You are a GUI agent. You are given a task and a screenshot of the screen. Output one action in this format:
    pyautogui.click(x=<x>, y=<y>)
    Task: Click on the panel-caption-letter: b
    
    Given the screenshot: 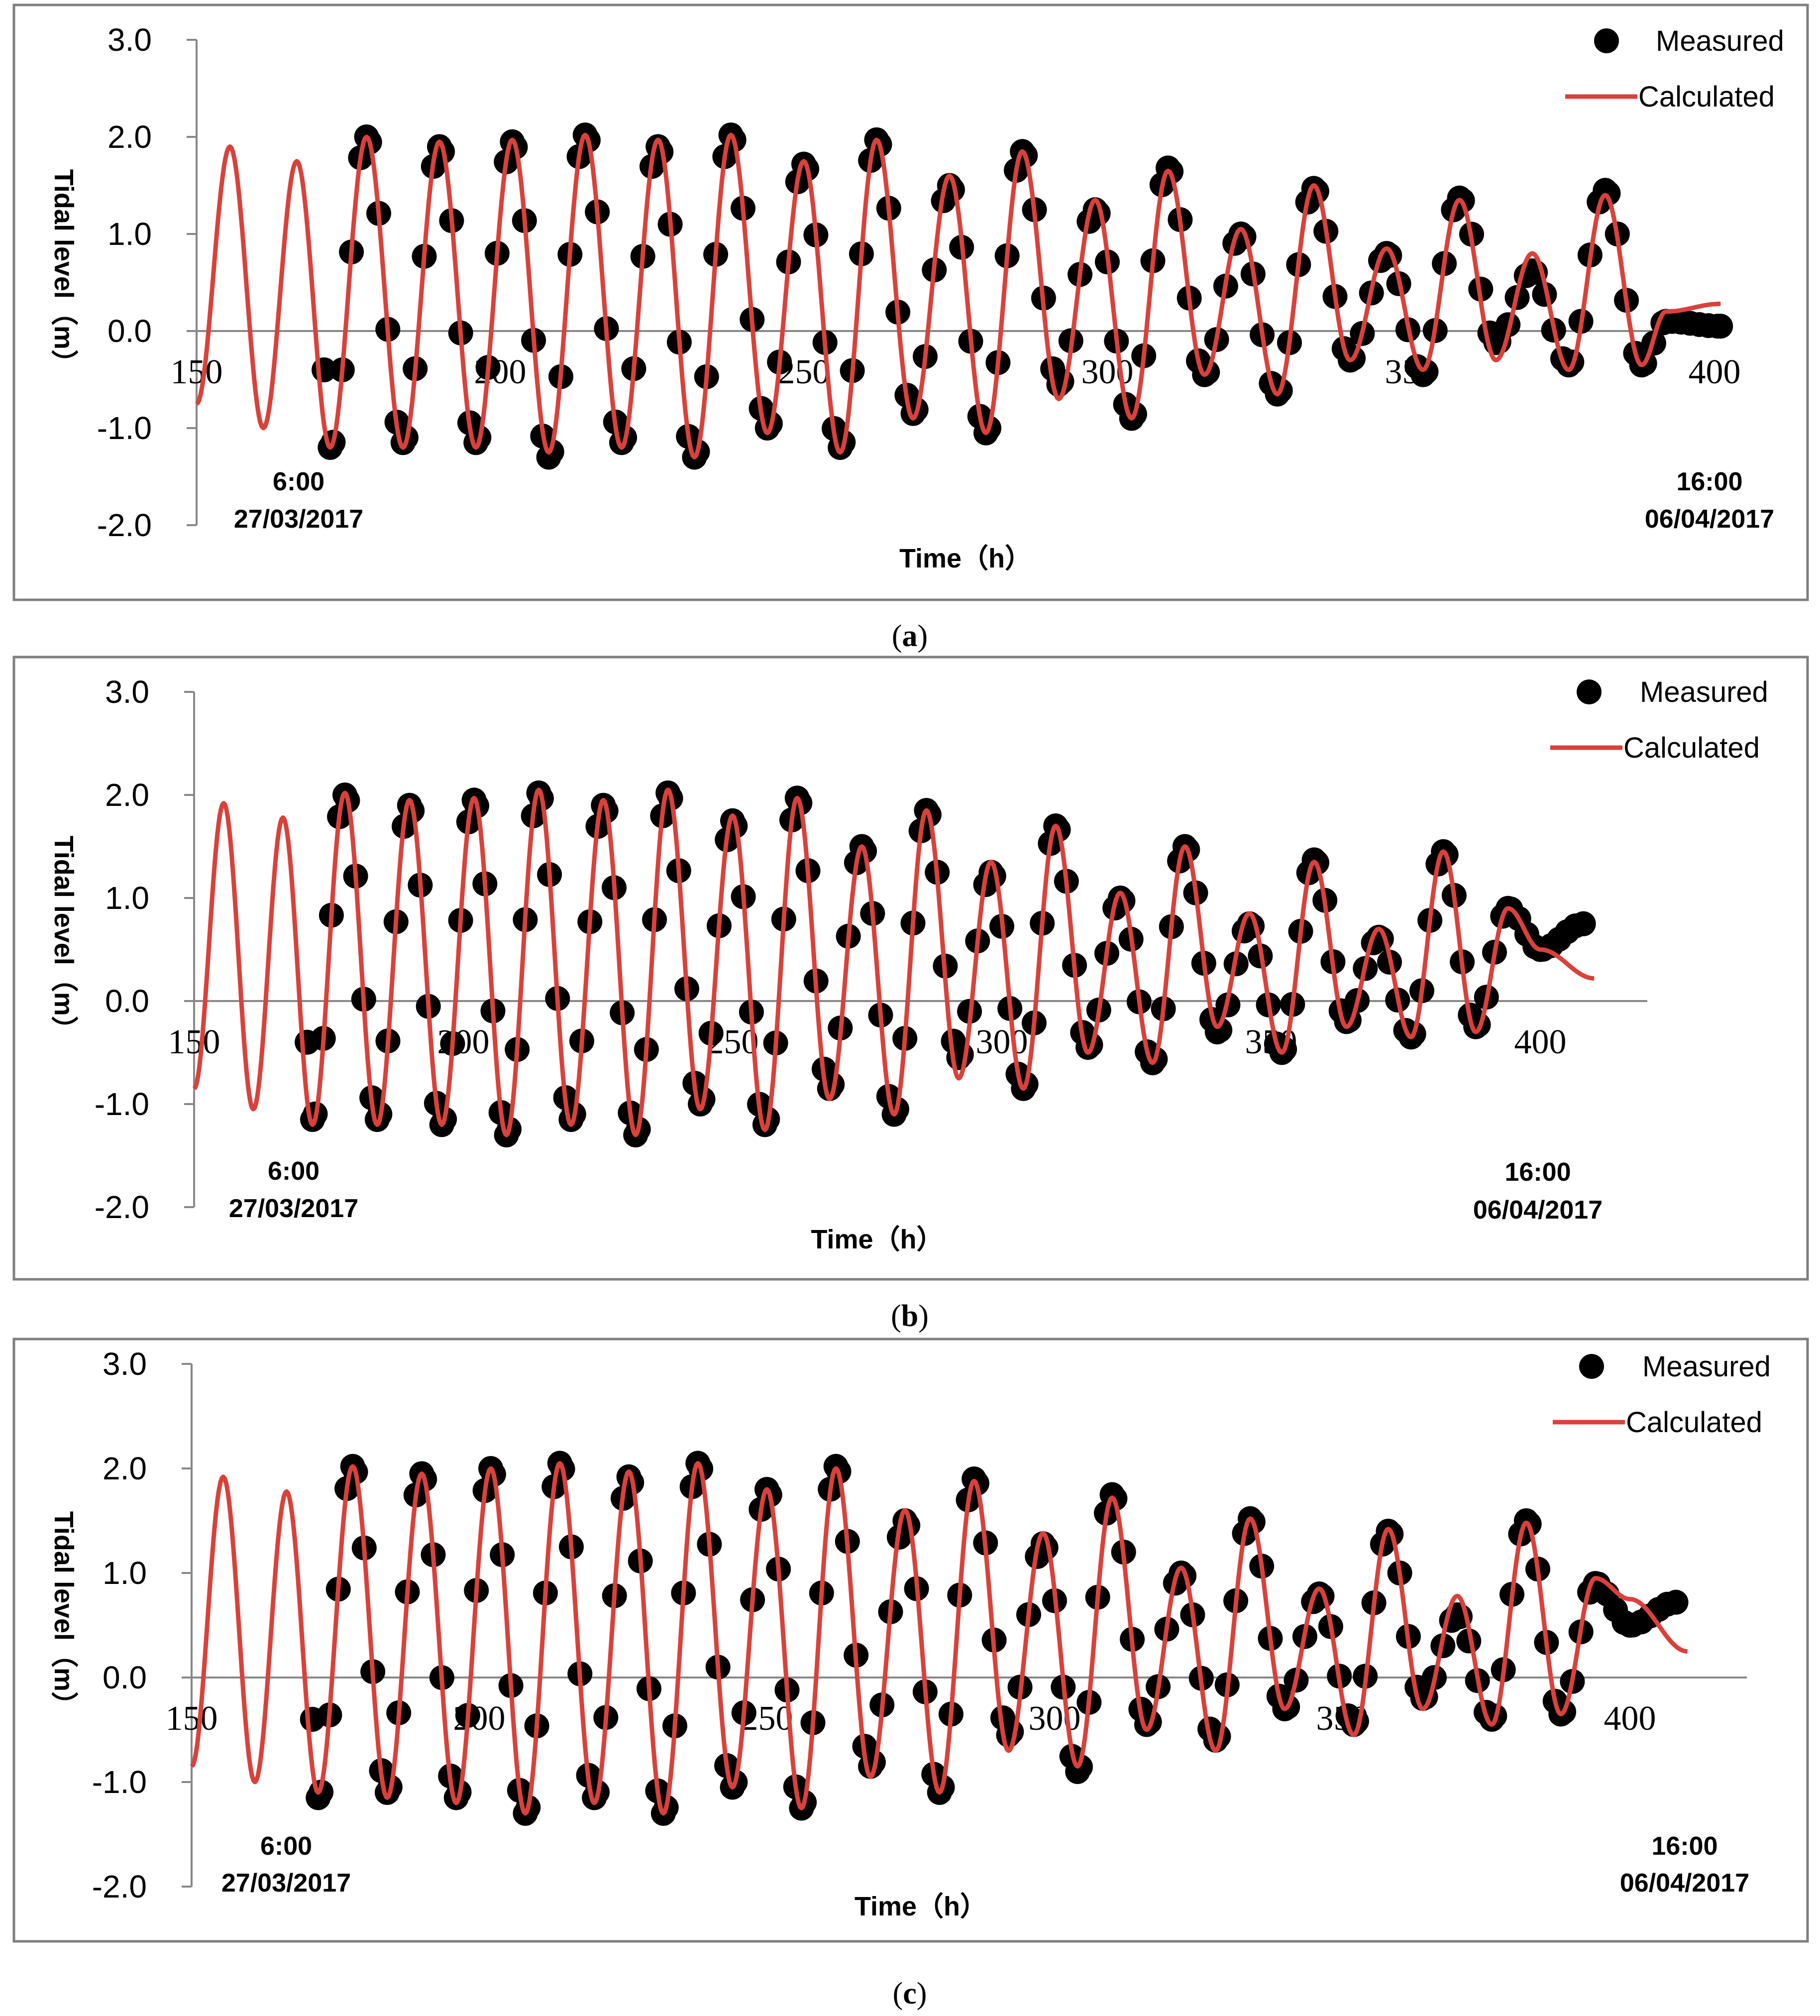 What is the action you would take?
    pyautogui.click(x=909, y=1316)
    